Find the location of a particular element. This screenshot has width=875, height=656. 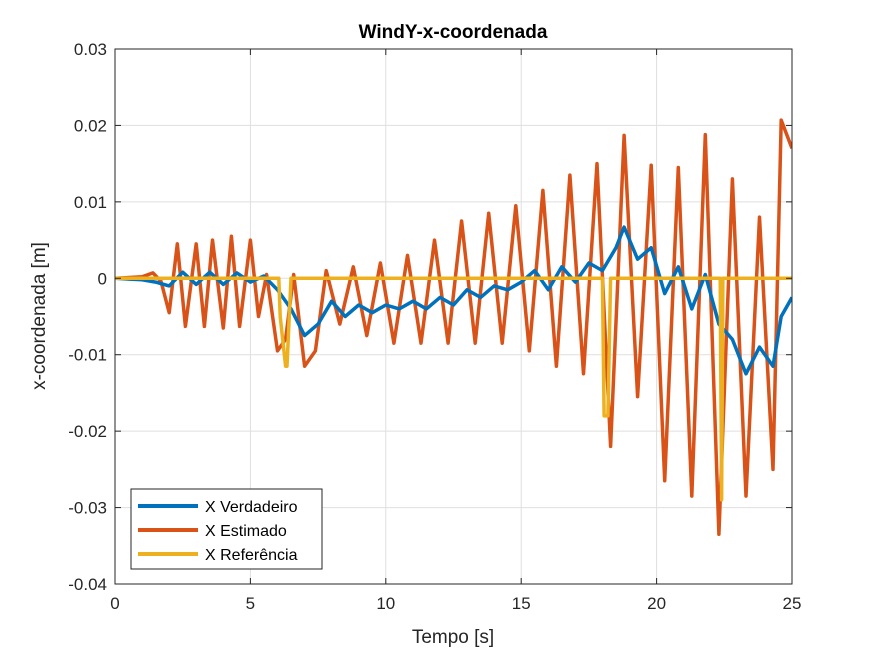

legend-label-verdadeiro: X Verdadeiro is located at coordinates (251, 507).